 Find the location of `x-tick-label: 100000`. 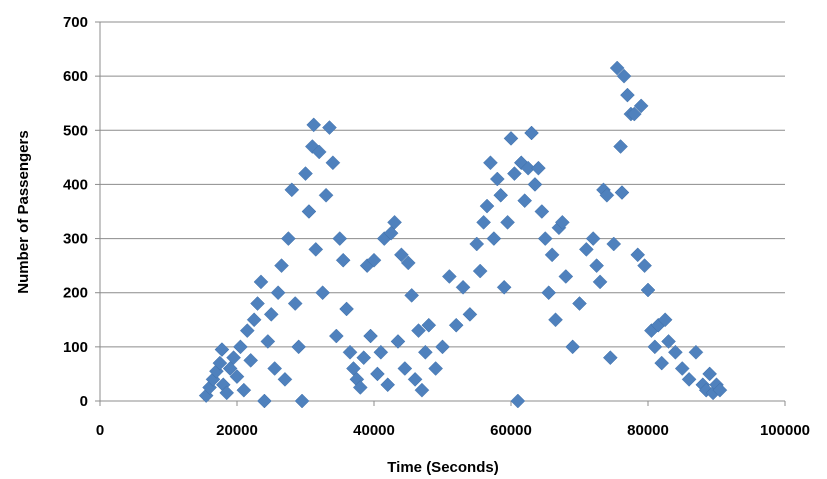

x-tick-label: 100000 is located at coordinates (785, 430).